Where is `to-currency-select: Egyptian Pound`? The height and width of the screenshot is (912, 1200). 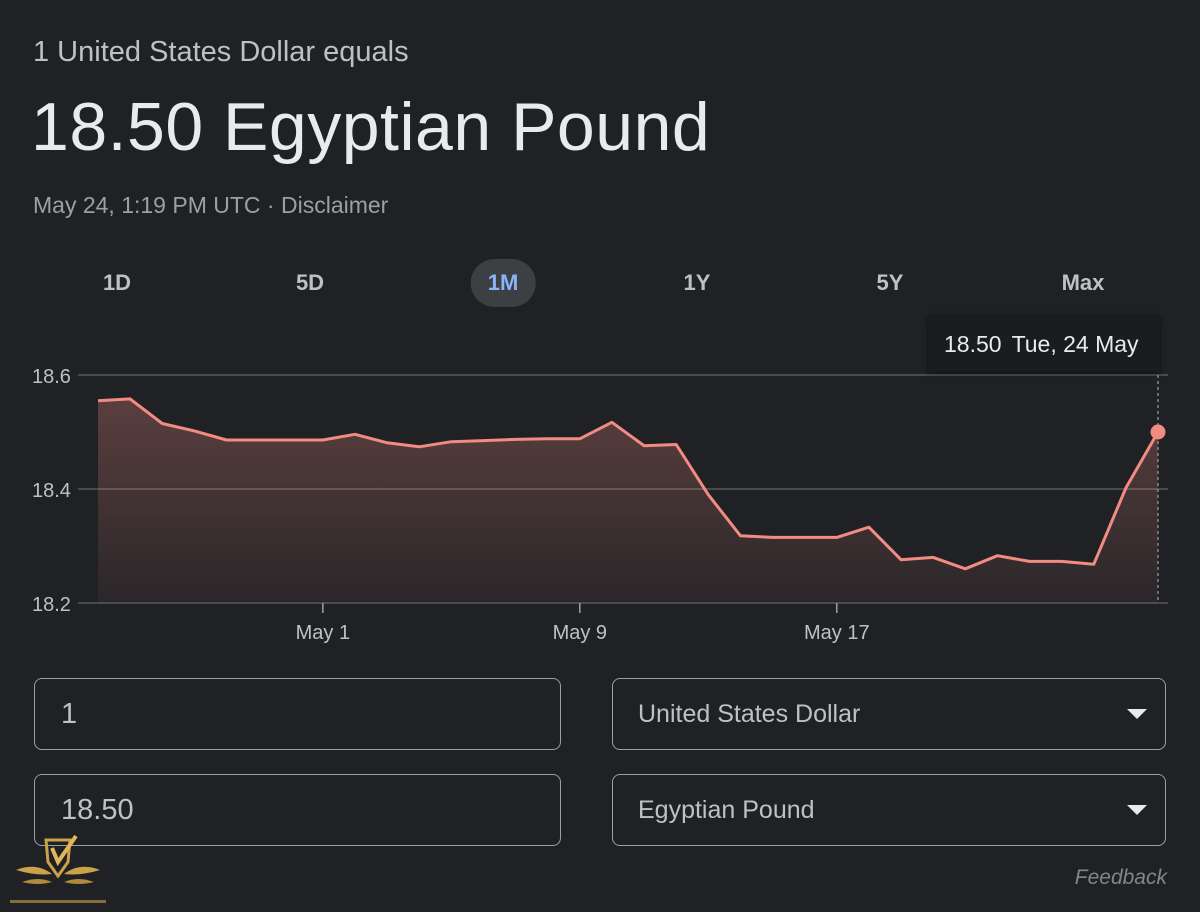
to-currency-select: Egyptian Pound is located at coordinates (889, 810).